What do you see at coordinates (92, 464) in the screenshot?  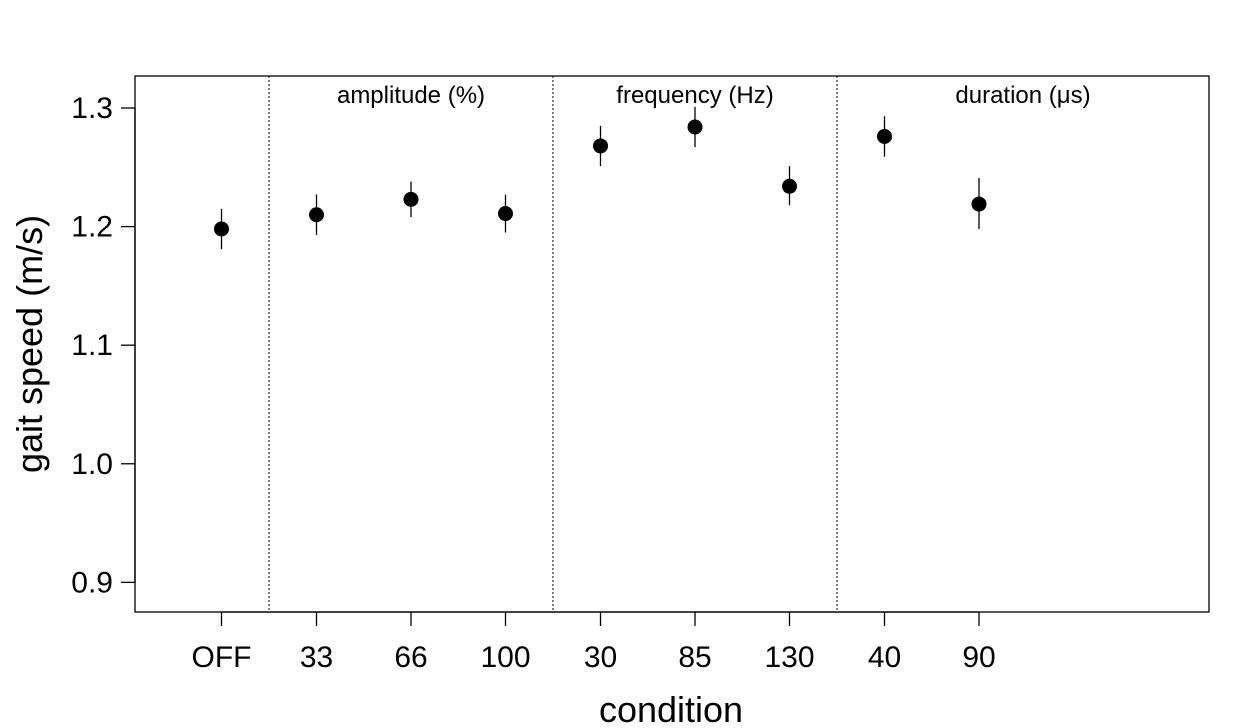 I see `y-tick-label-1: 1.0` at bounding box center [92, 464].